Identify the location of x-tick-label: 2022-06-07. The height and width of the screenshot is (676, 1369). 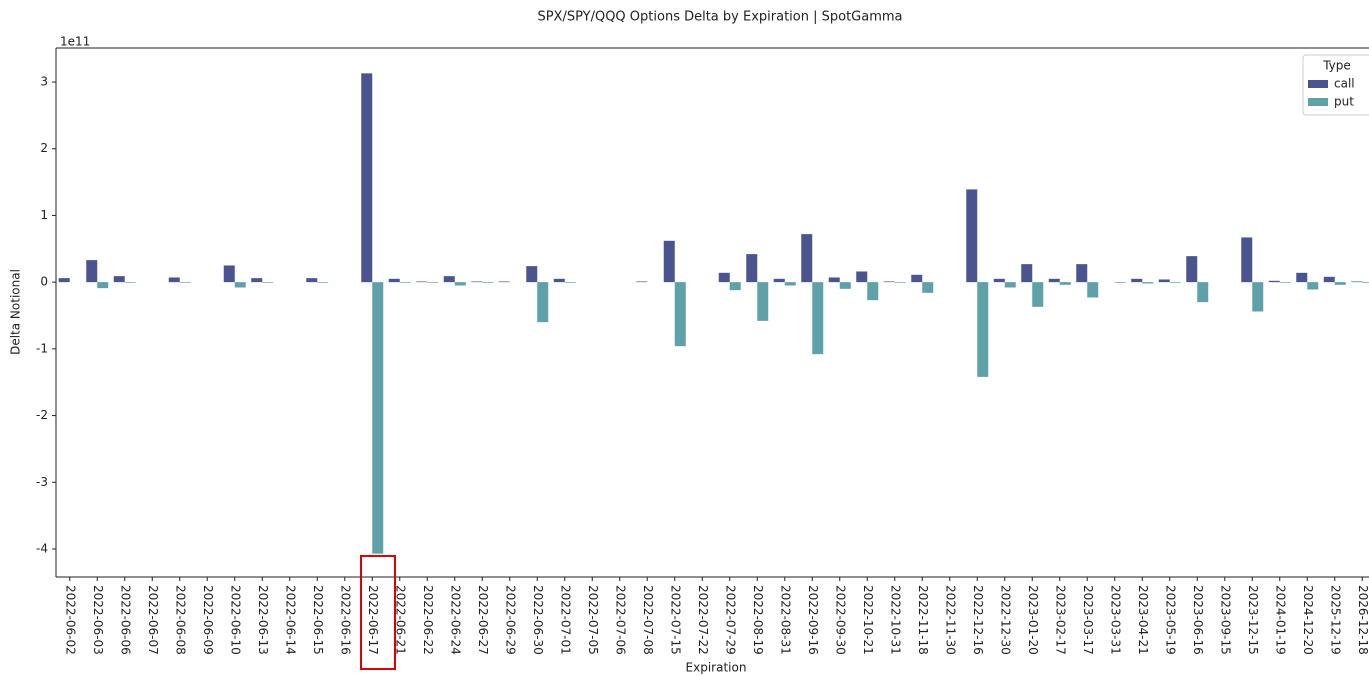
(153, 620).